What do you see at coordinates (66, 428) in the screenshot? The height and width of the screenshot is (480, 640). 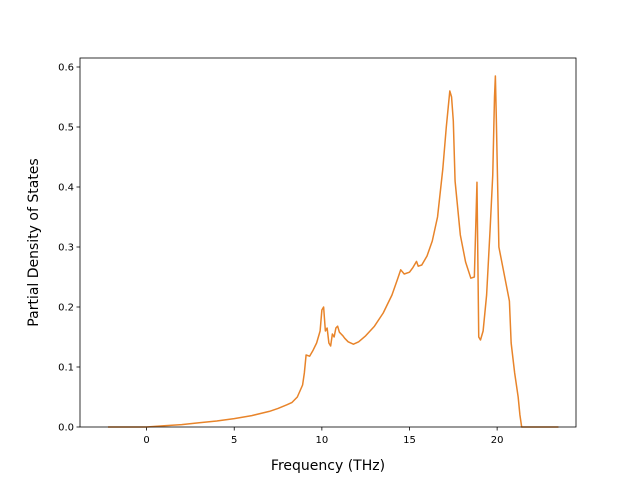 I see `y-tick-label: 0.0` at bounding box center [66, 428].